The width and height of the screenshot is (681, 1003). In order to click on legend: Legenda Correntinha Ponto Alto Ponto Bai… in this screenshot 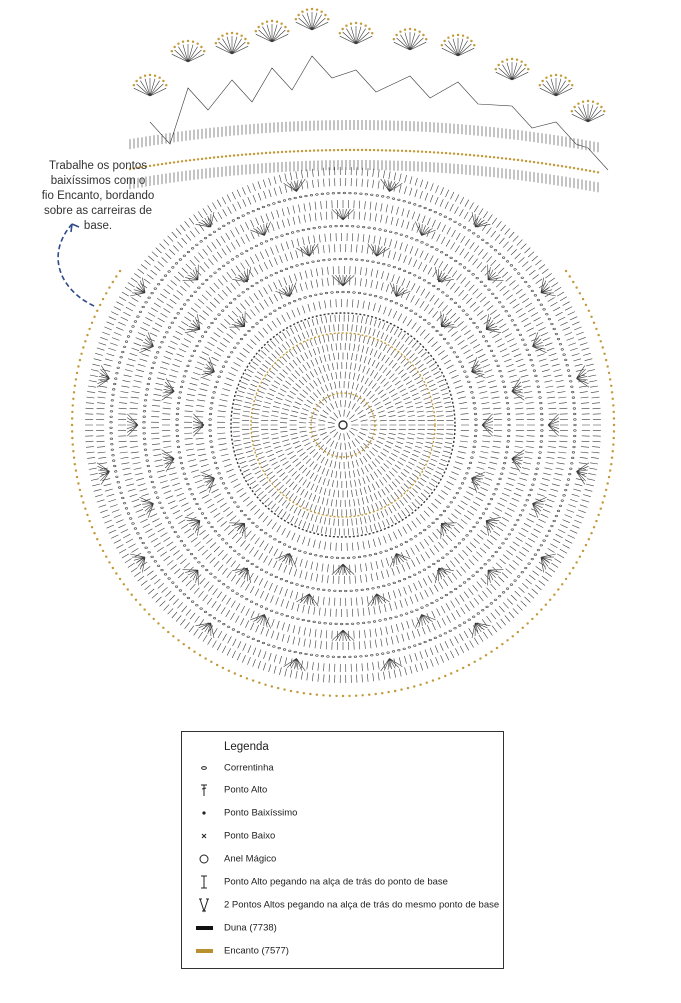, I will do `click(342, 850)`.